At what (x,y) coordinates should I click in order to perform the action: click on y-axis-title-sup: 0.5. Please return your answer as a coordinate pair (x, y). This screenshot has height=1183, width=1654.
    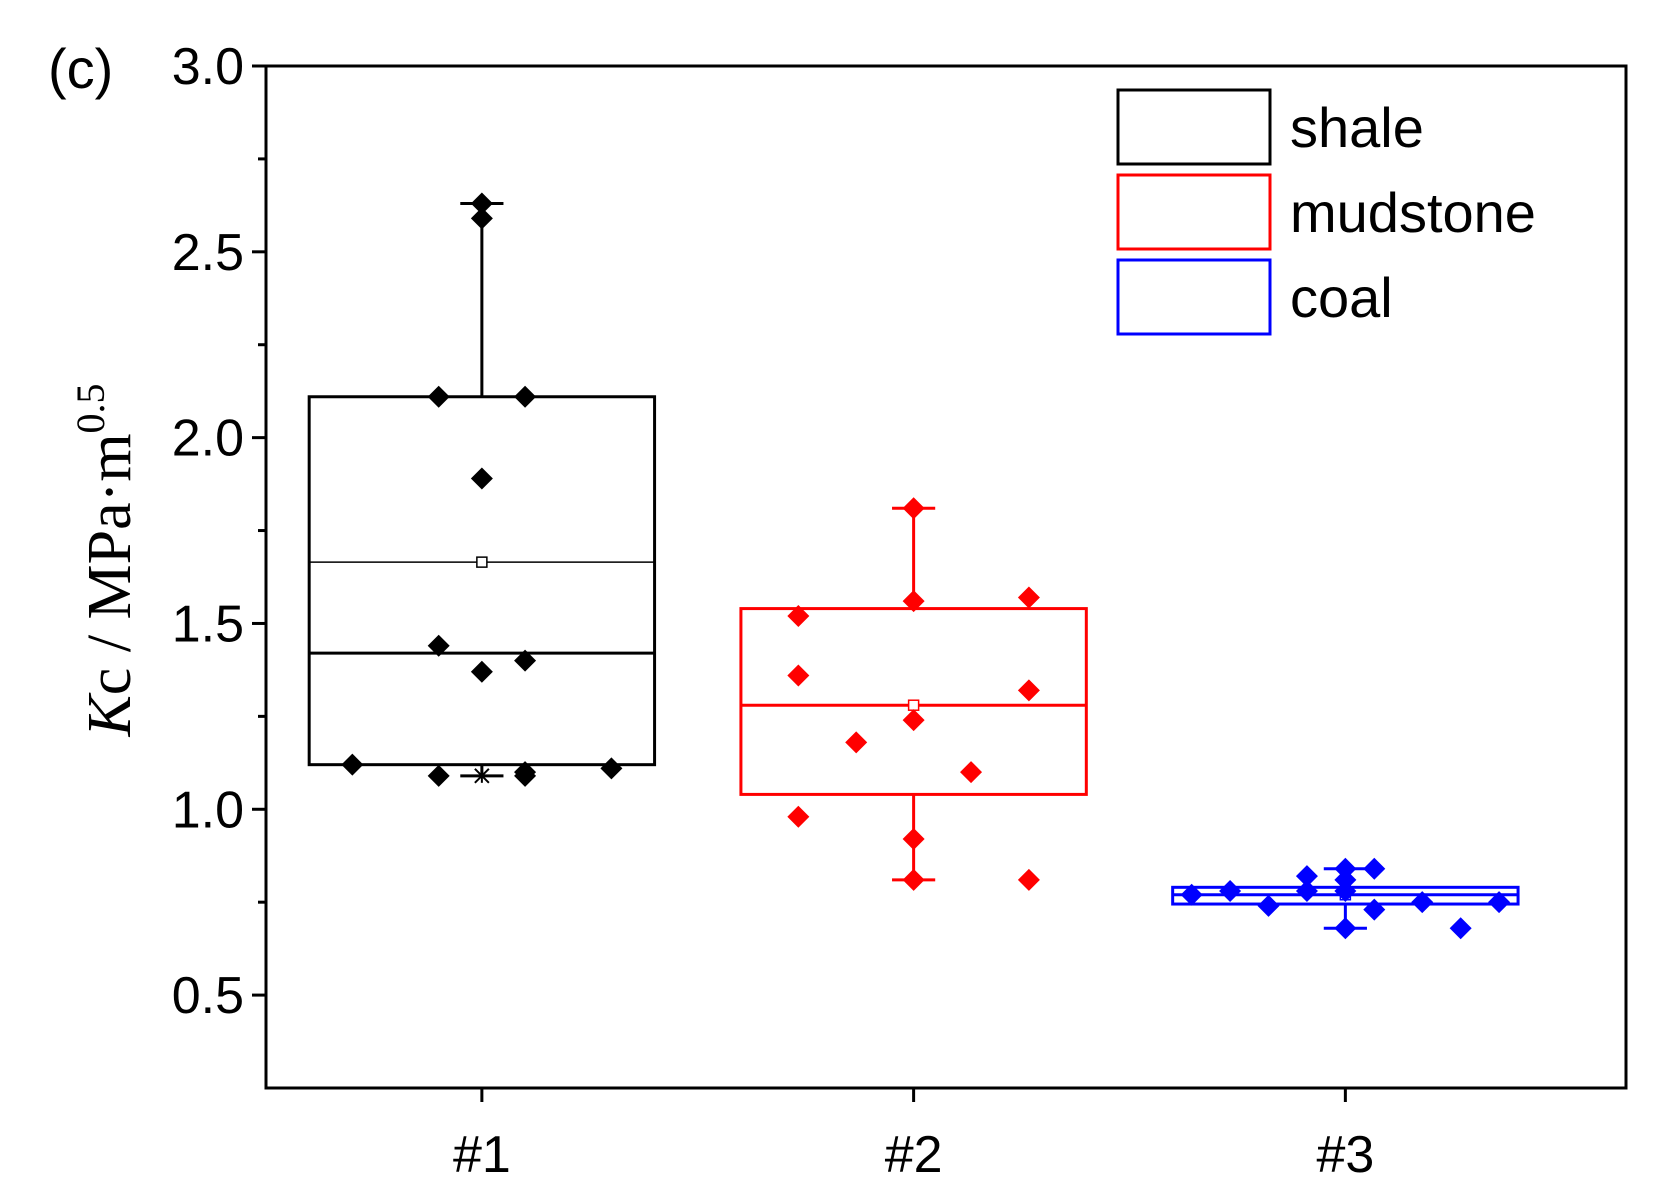
    Looking at the image, I should click on (90, 408).